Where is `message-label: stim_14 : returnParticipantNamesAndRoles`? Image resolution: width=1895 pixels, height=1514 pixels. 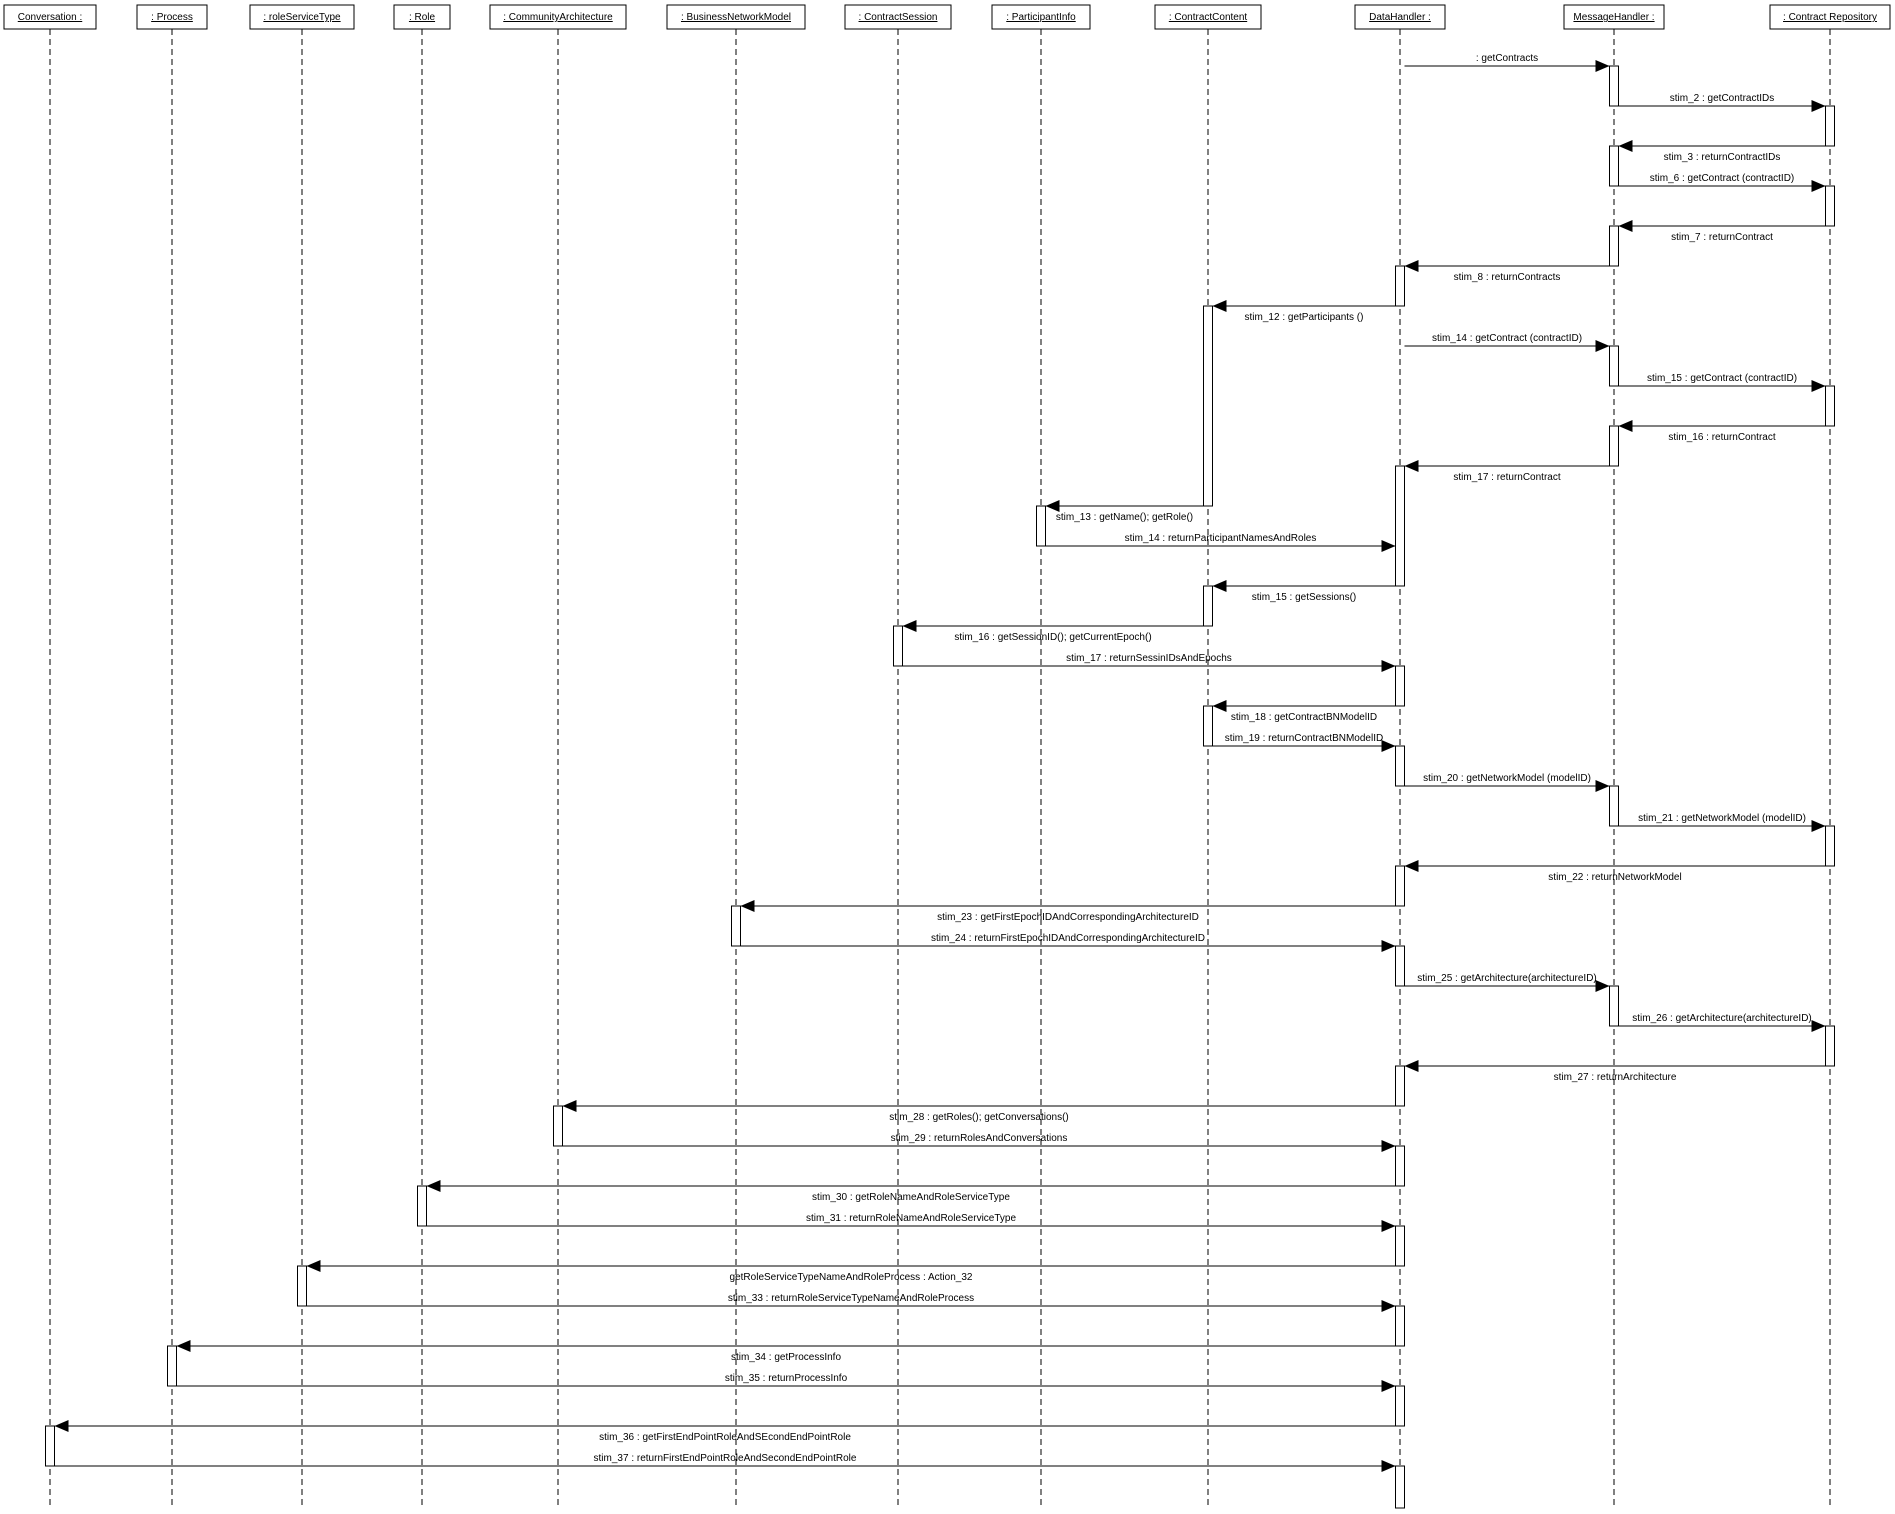 message-label: stim_14 : returnParticipantNamesAndRoles is located at coordinates (1221, 538).